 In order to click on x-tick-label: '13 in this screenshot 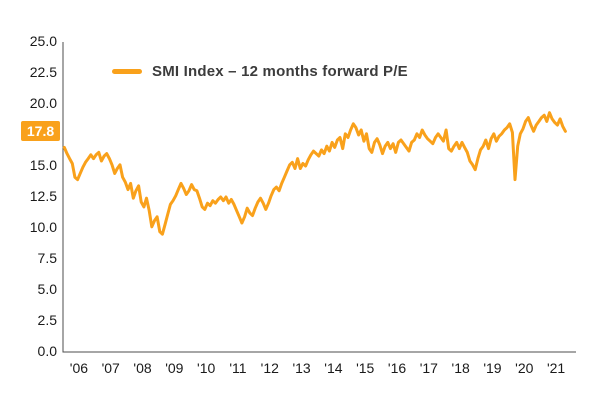, I will do `click(301, 368)`.